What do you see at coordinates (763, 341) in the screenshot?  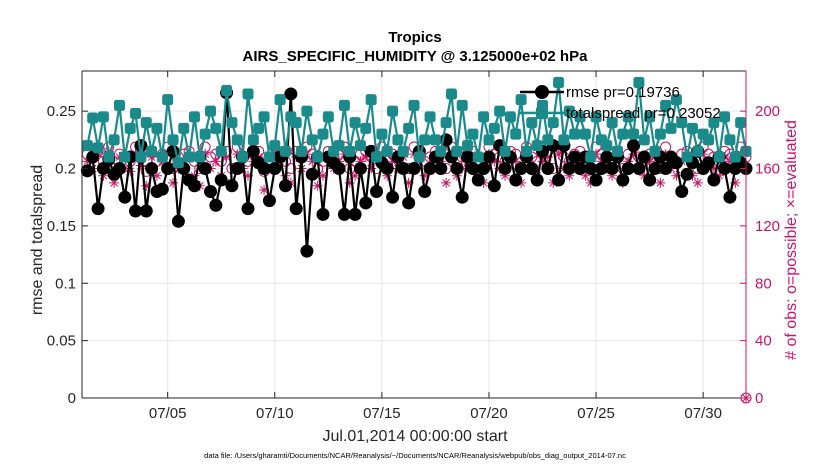 I see `y2-tick-label: 40` at bounding box center [763, 341].